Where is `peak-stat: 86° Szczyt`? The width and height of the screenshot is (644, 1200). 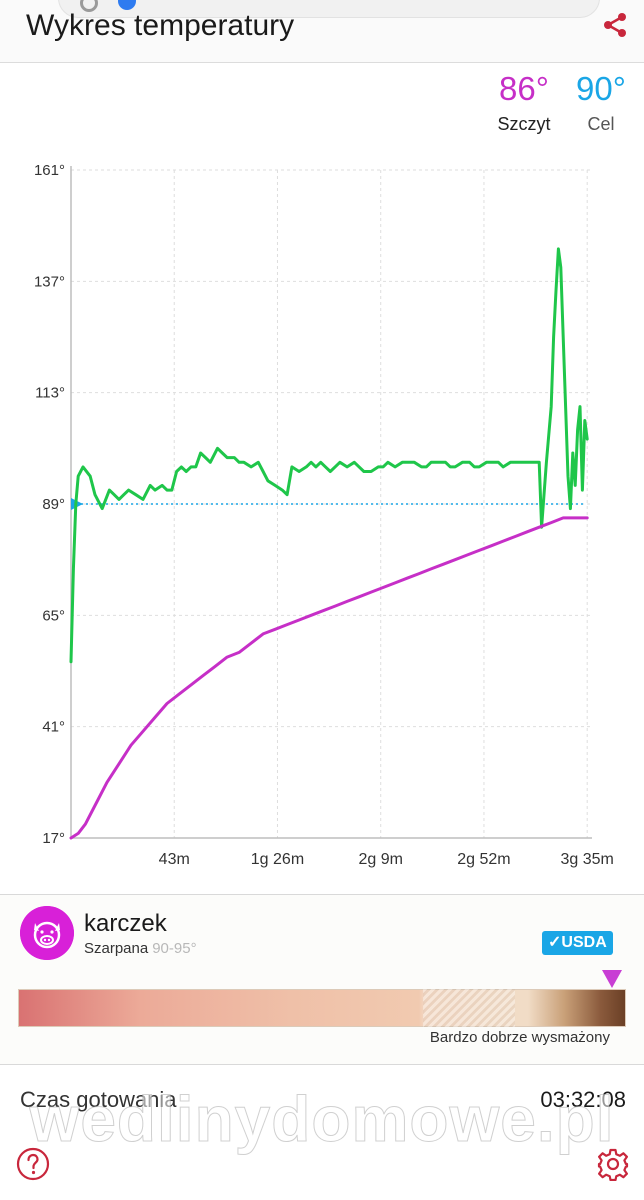 peak-stat: 86° Szczyt is located at coordinates (524, 102).